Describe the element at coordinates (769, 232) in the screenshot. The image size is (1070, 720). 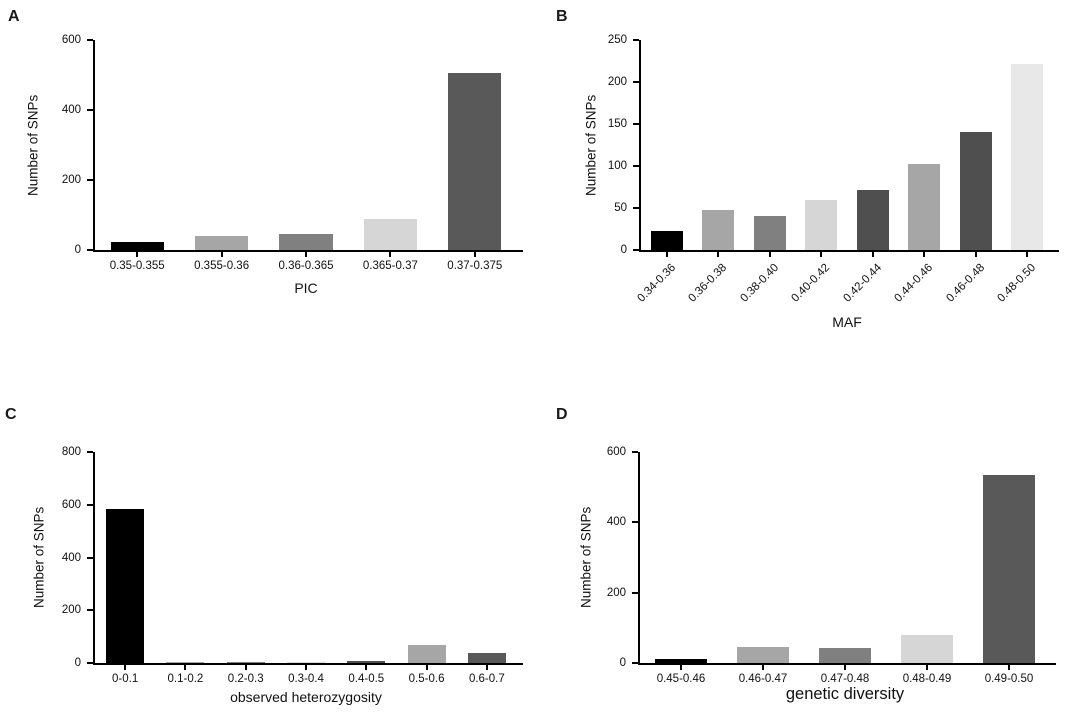
I see `bar-B-0.38-0.40` at that location.